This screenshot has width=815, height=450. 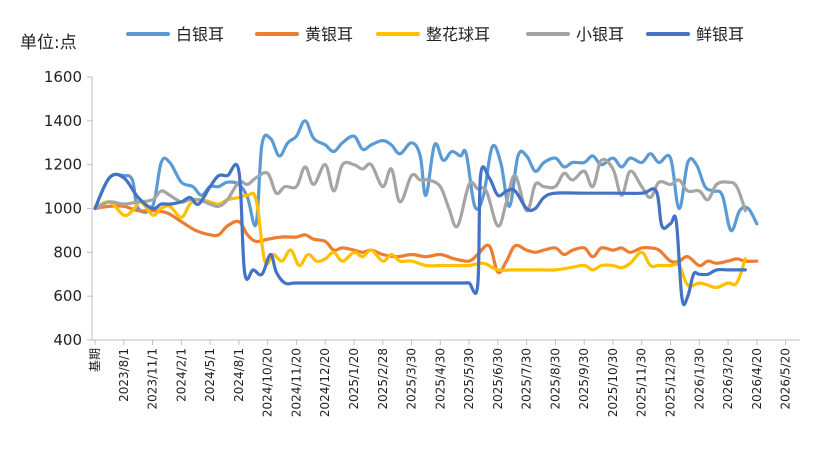 I want to click on x-tick-label: 2024/2/1, so click(x=181, y=375).